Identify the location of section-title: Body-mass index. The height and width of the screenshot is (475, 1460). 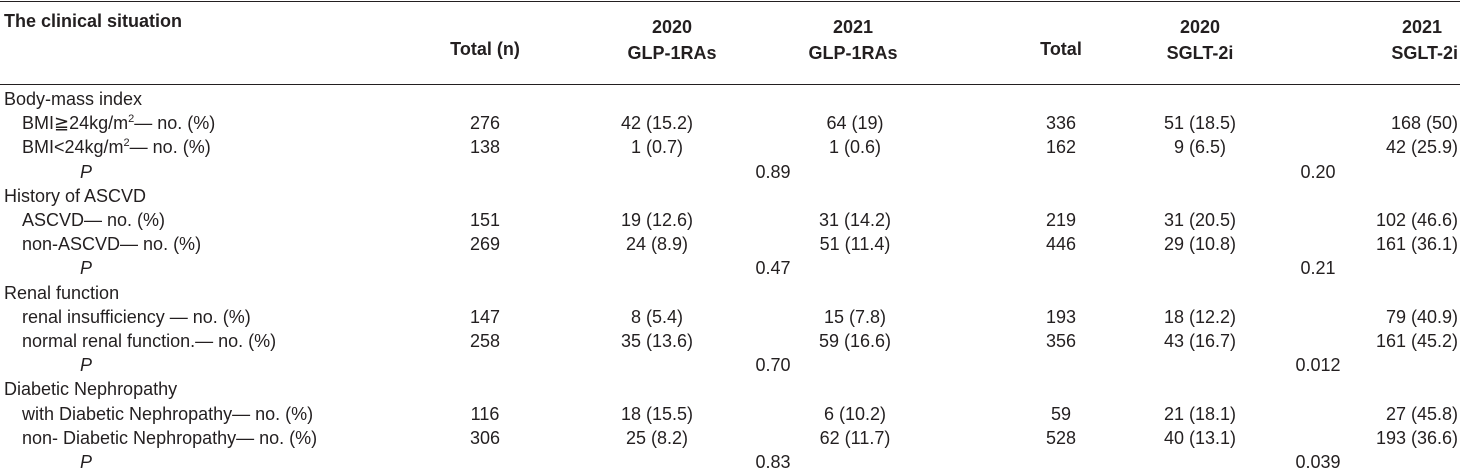
(73, 99).